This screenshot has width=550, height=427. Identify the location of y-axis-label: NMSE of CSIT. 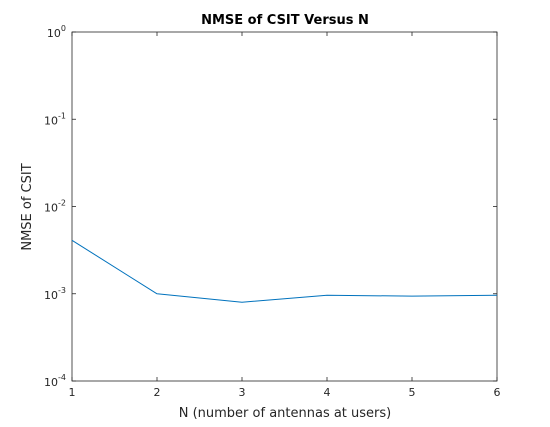
(27, 206).